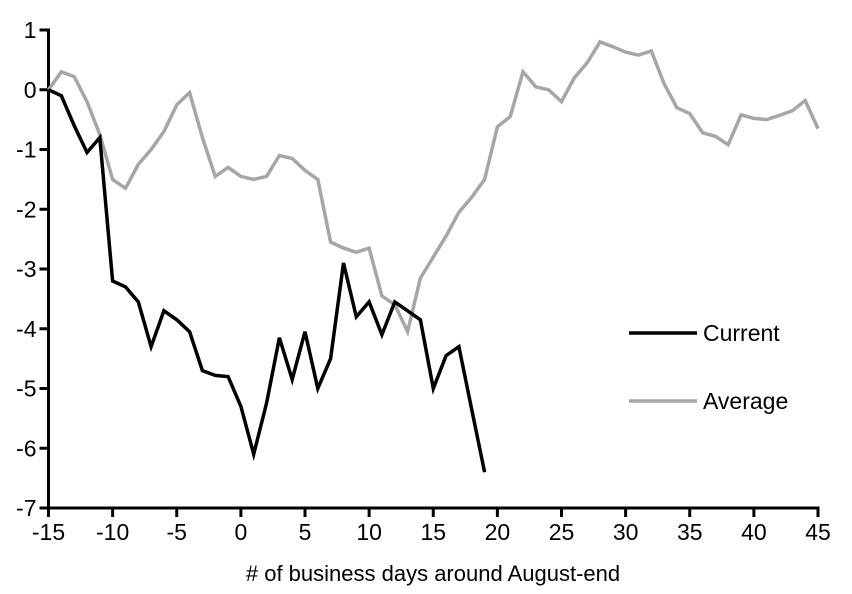 The image size is (852, 594). I want to click on y-tick-label: -3, so click(26, 269).